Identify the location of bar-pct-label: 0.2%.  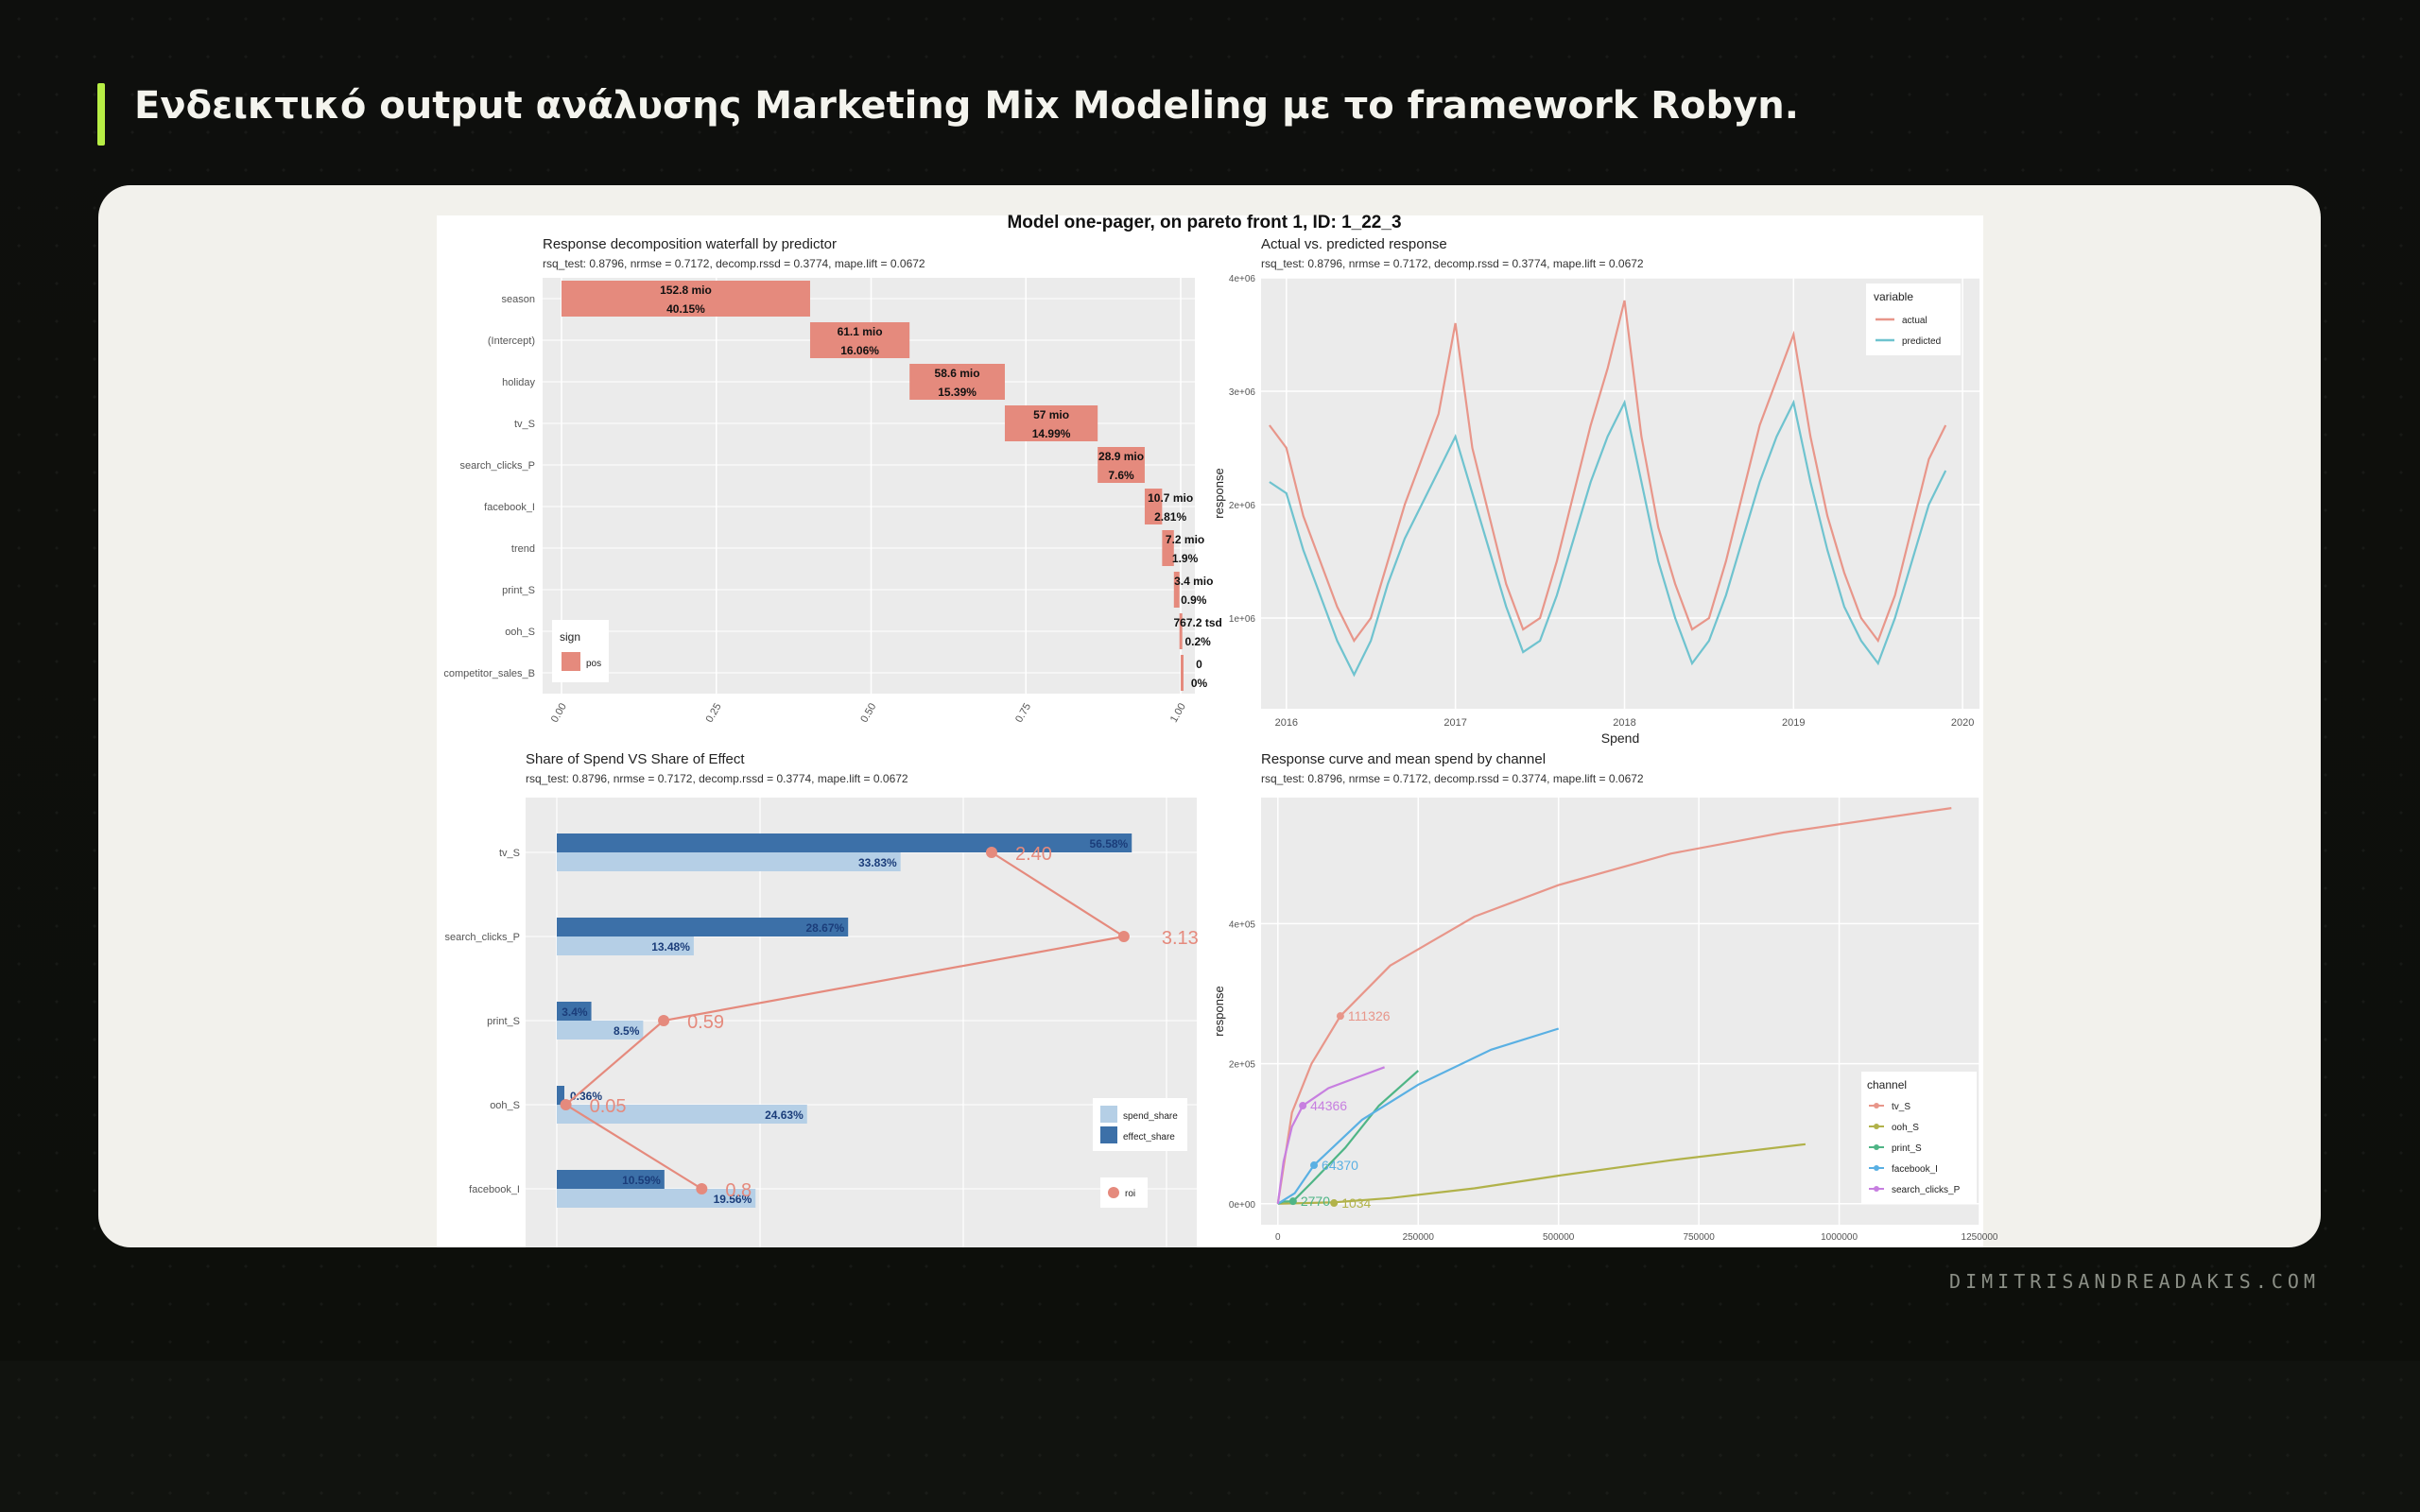
(1198, 641).